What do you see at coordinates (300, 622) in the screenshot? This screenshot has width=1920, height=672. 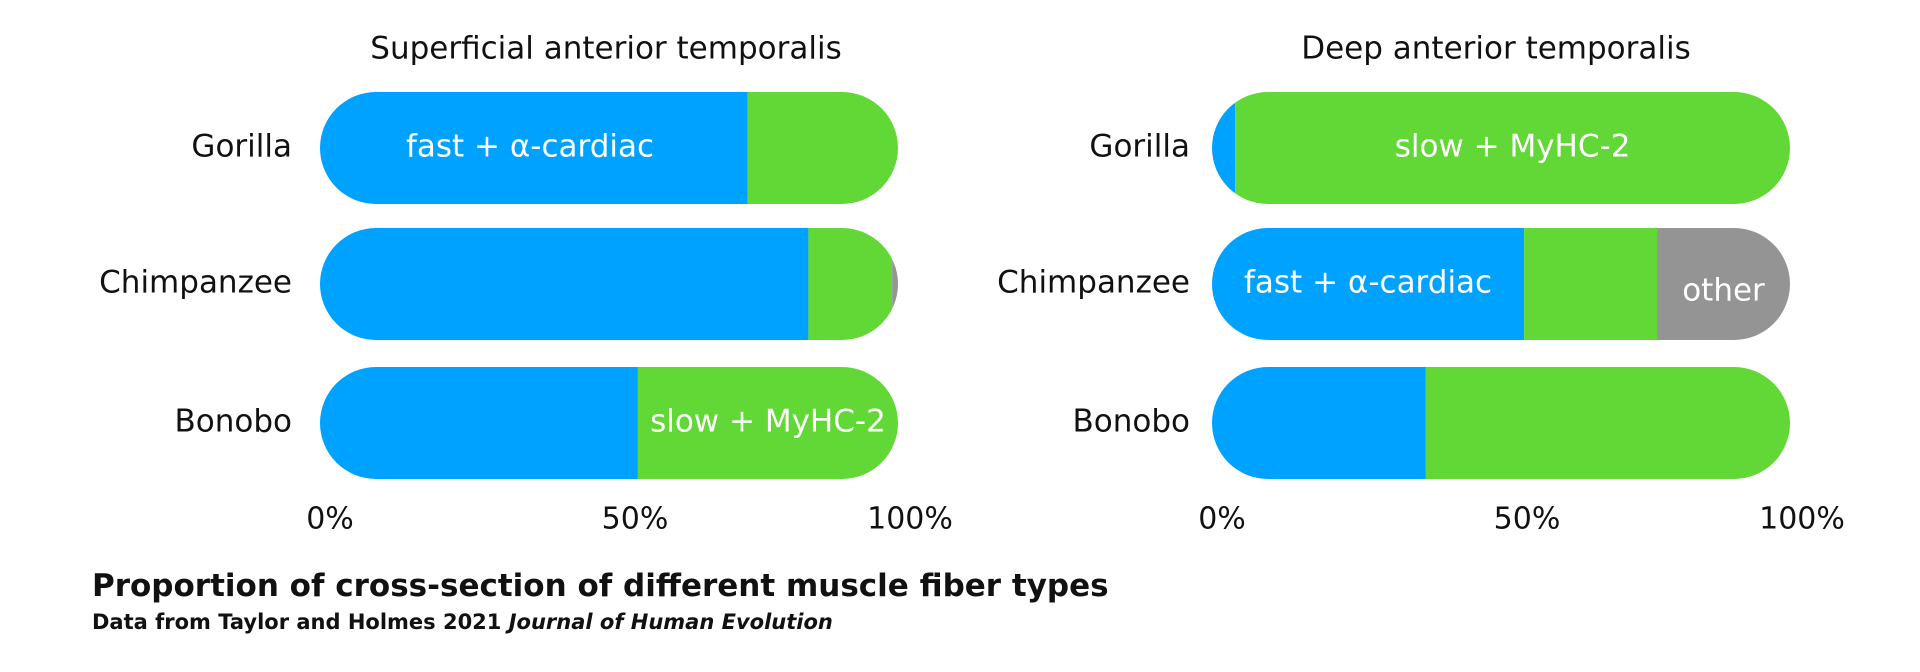 I see `caption-source-prefix: Data from Taylor and Holmes 2021` at bounding box center [300, 622].